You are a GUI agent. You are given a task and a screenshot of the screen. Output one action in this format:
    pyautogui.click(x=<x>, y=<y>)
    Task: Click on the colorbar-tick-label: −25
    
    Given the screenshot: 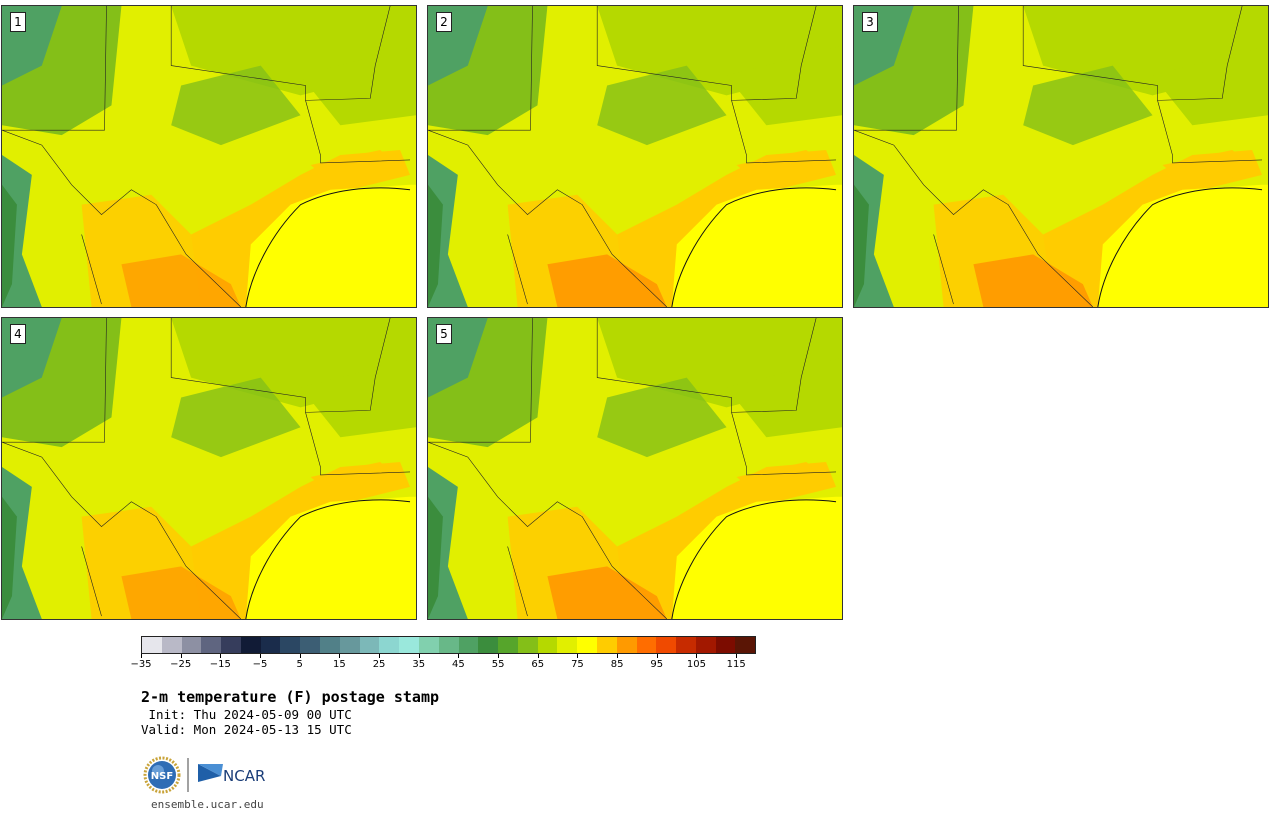 What is the action you would take?
    pyautogui.click(x=181, y=664)
    